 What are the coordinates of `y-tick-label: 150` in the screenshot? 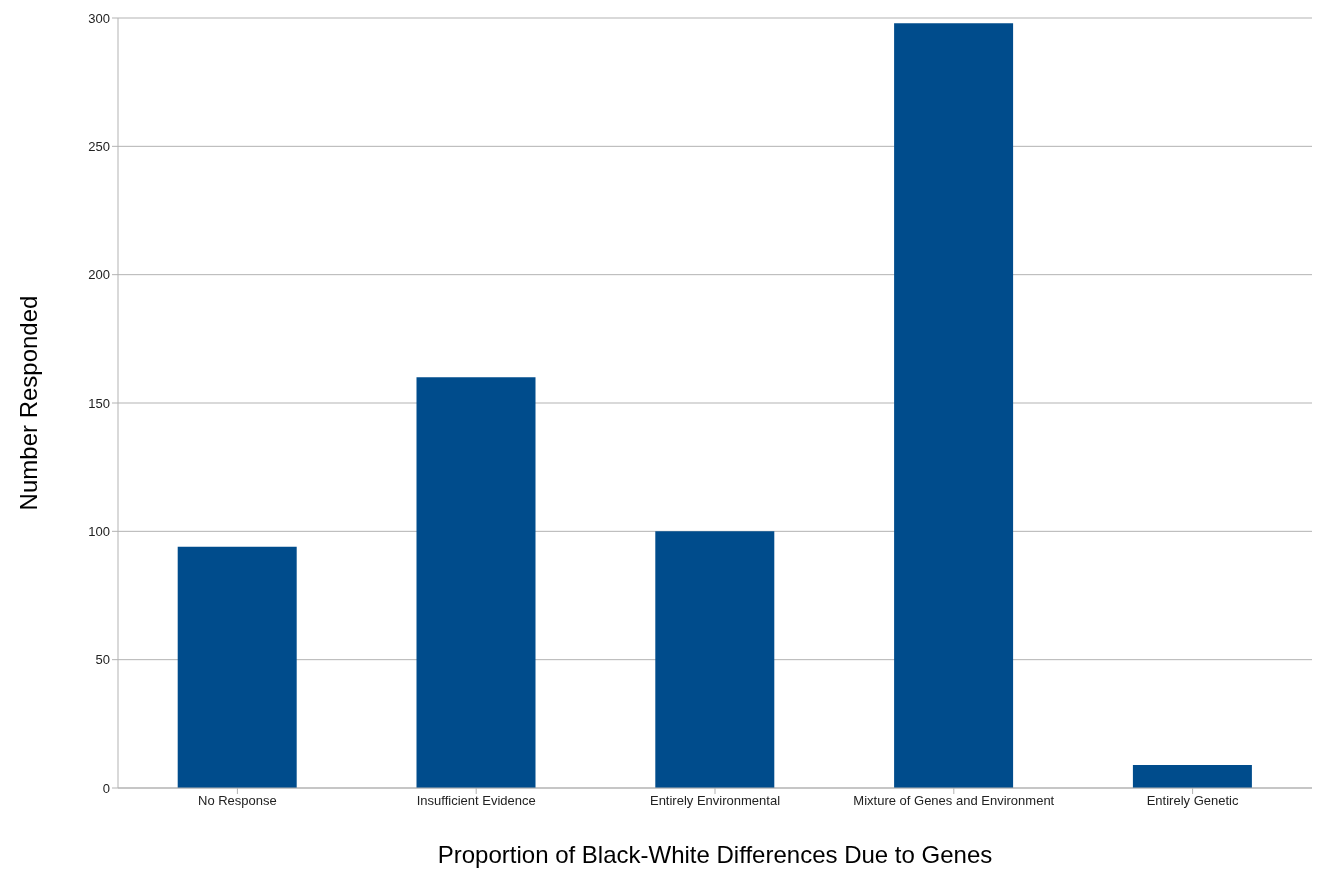 It's located at (99, 403).